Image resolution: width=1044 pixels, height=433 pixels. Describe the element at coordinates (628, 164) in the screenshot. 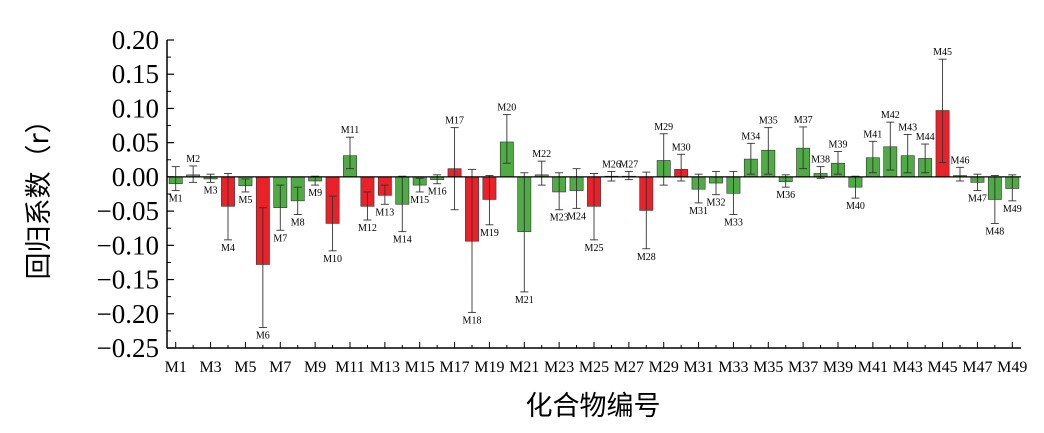

I see `bar-label-m27: M27` at that location.